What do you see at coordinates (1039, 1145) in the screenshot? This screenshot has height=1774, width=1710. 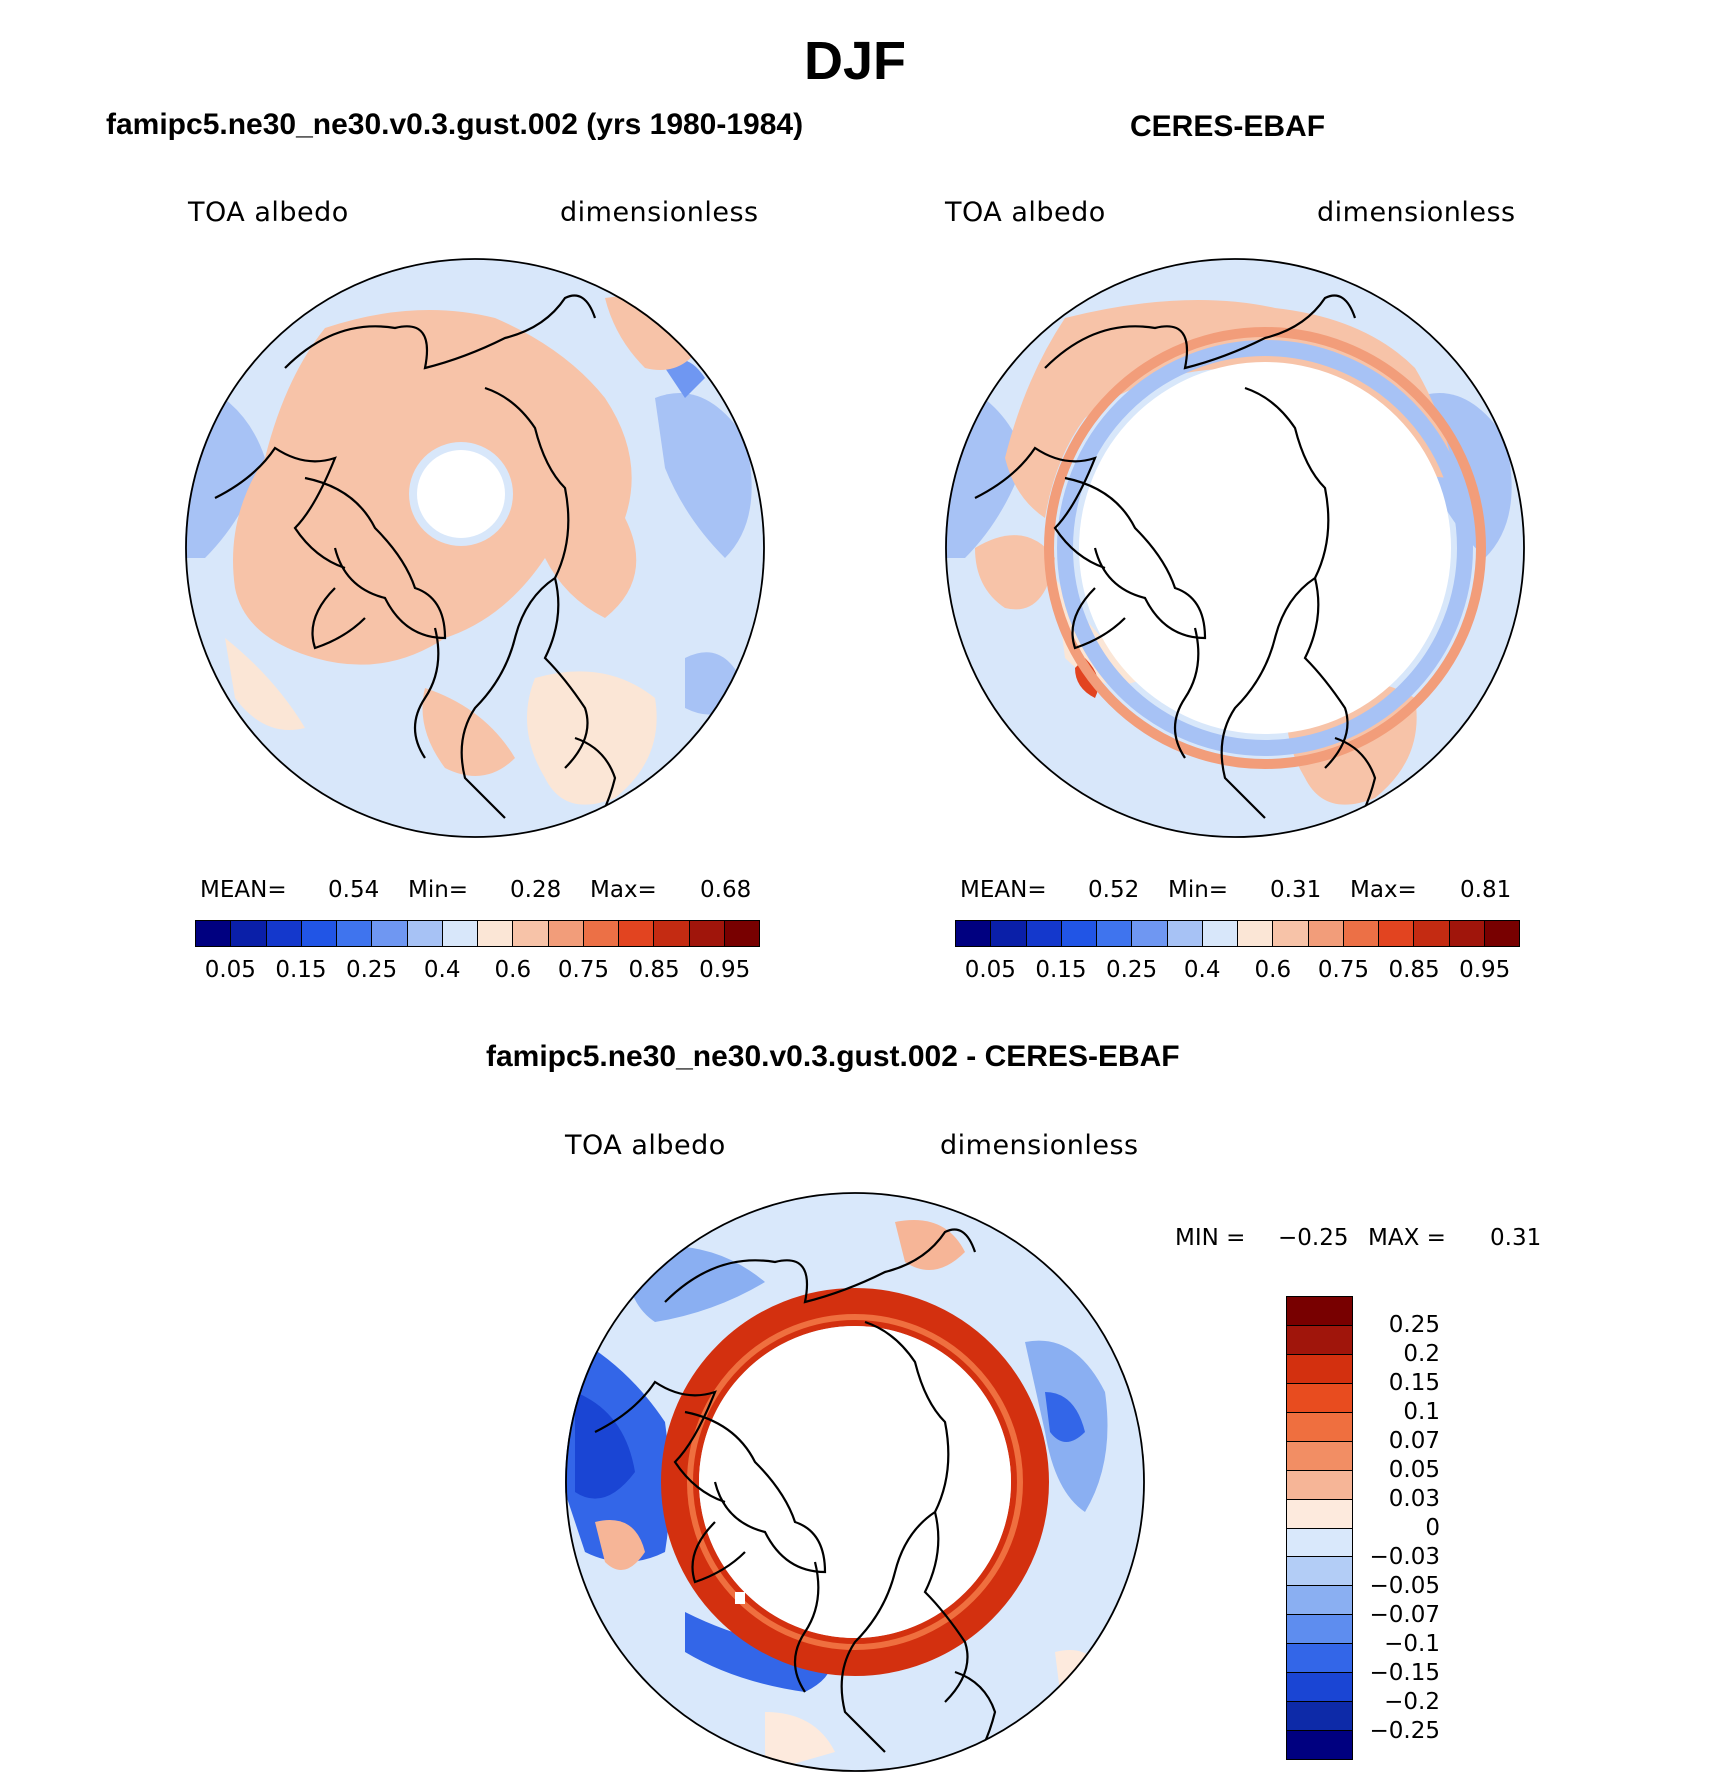 I see `panel-3-units-label: dimensionless` at bounding box center [1039, 1145].